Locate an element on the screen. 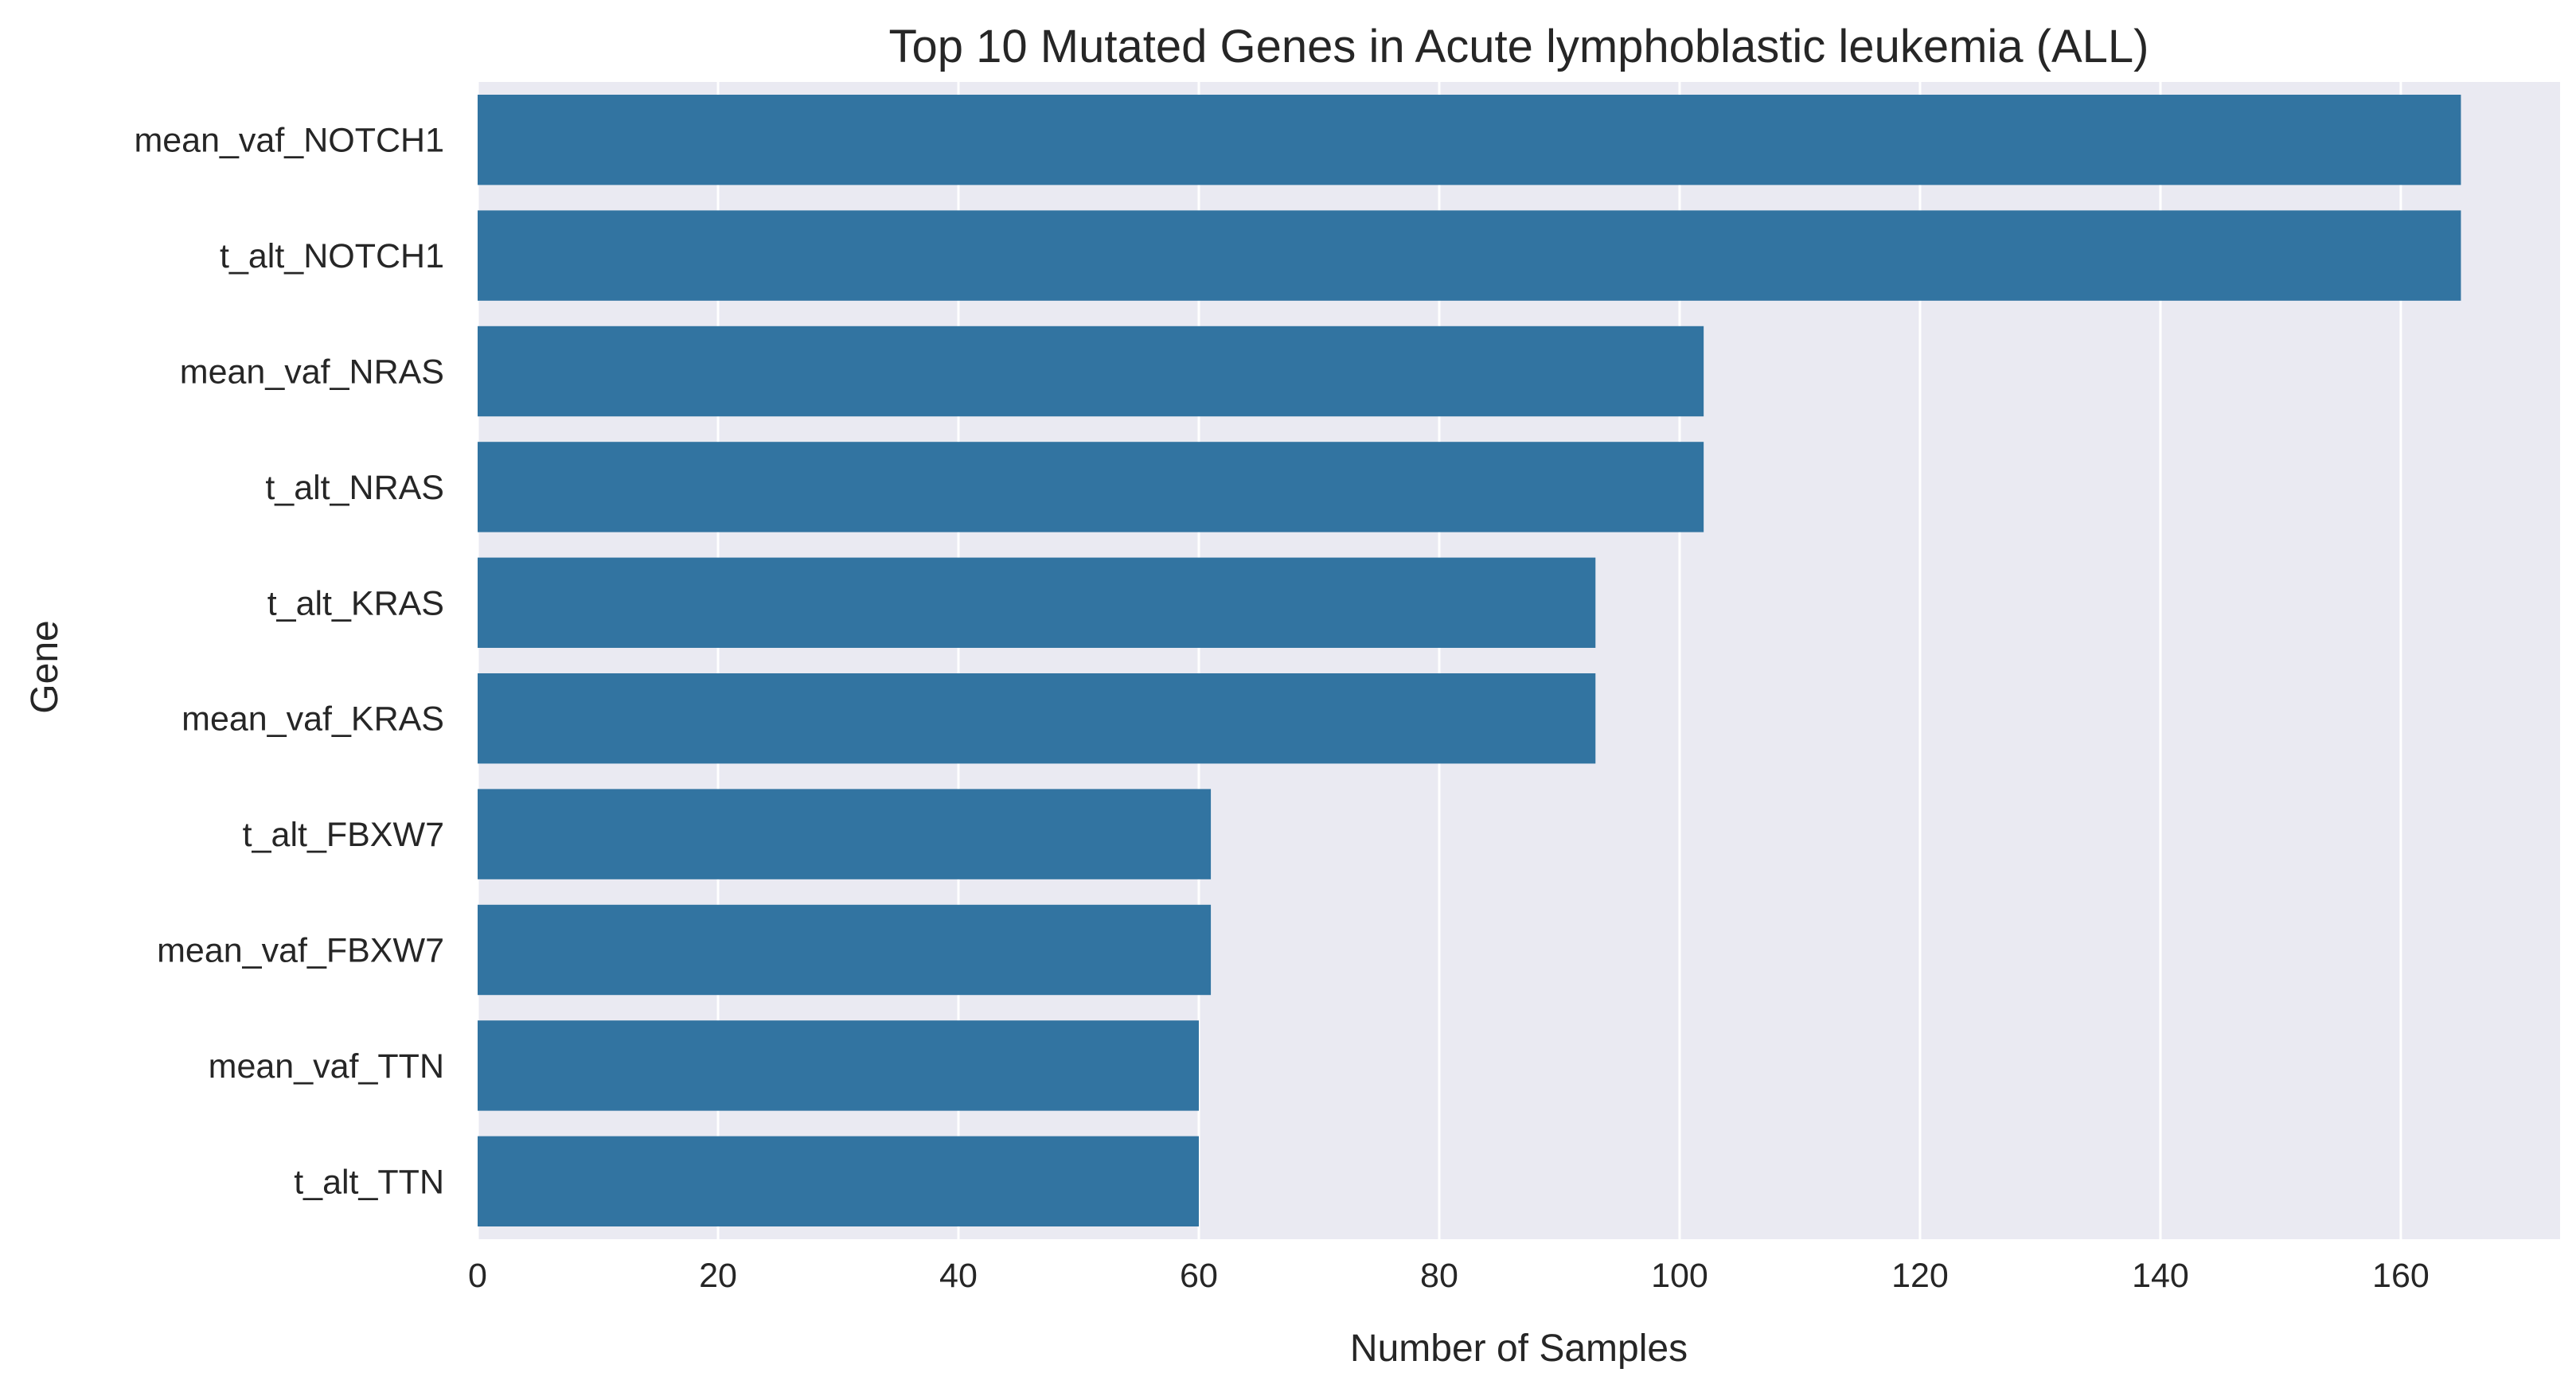 This screenshot has height=1392, width=2576. x-axis-label: Number of Samples is located at coordinates (1519, 1349).